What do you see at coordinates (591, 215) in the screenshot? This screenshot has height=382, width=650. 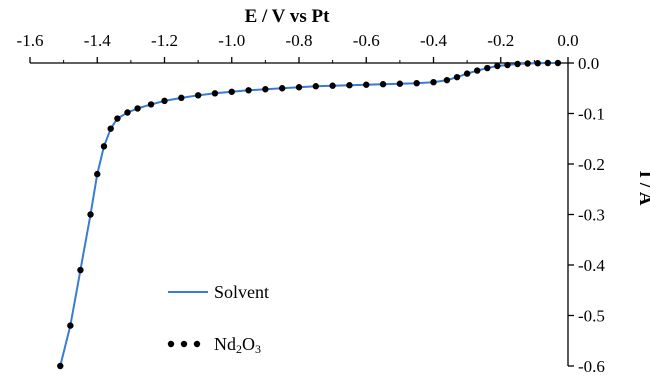 I see `y-tick-label: -0.3` at bounding box center [591, 215].